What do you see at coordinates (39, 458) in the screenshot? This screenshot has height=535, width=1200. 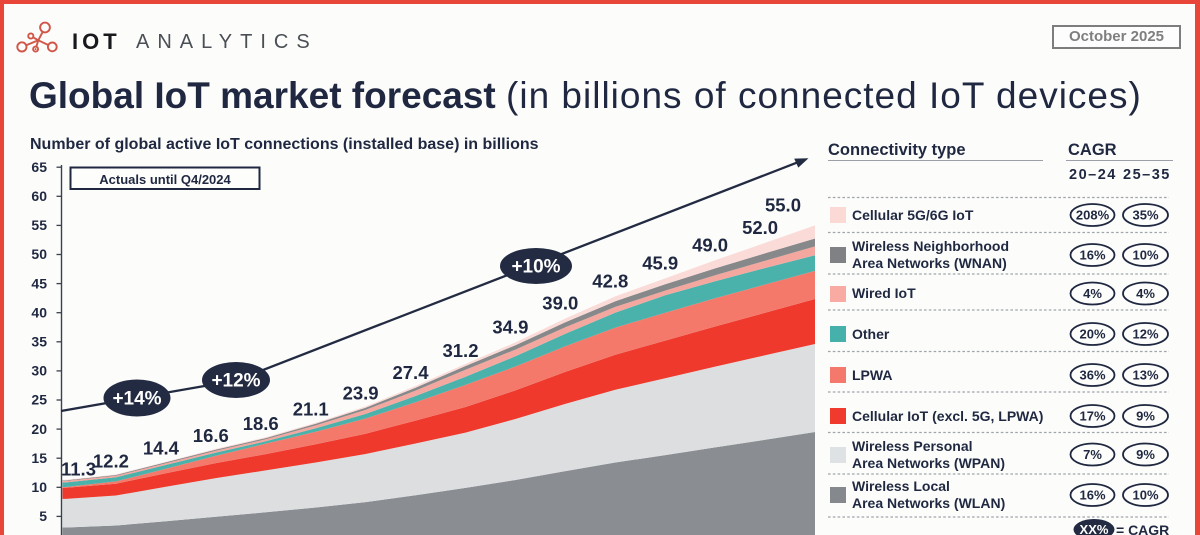 I see `svg-text: 15` at bounding box center [39, 458].